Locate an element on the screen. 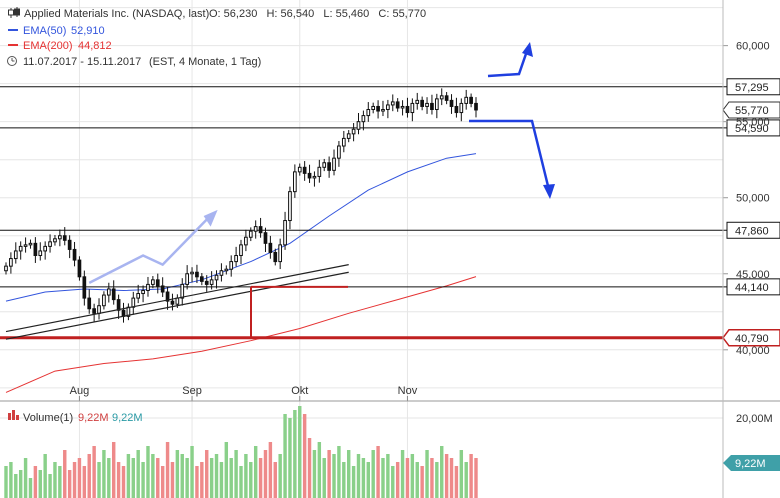  y-tick-label: 60,000 is located at coordinates (753, 47).